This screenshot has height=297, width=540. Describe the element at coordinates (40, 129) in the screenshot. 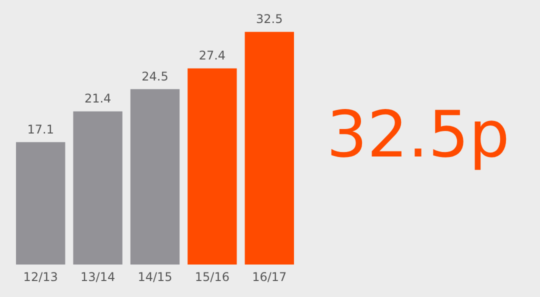

I see `data-label: 17.1` at that location.